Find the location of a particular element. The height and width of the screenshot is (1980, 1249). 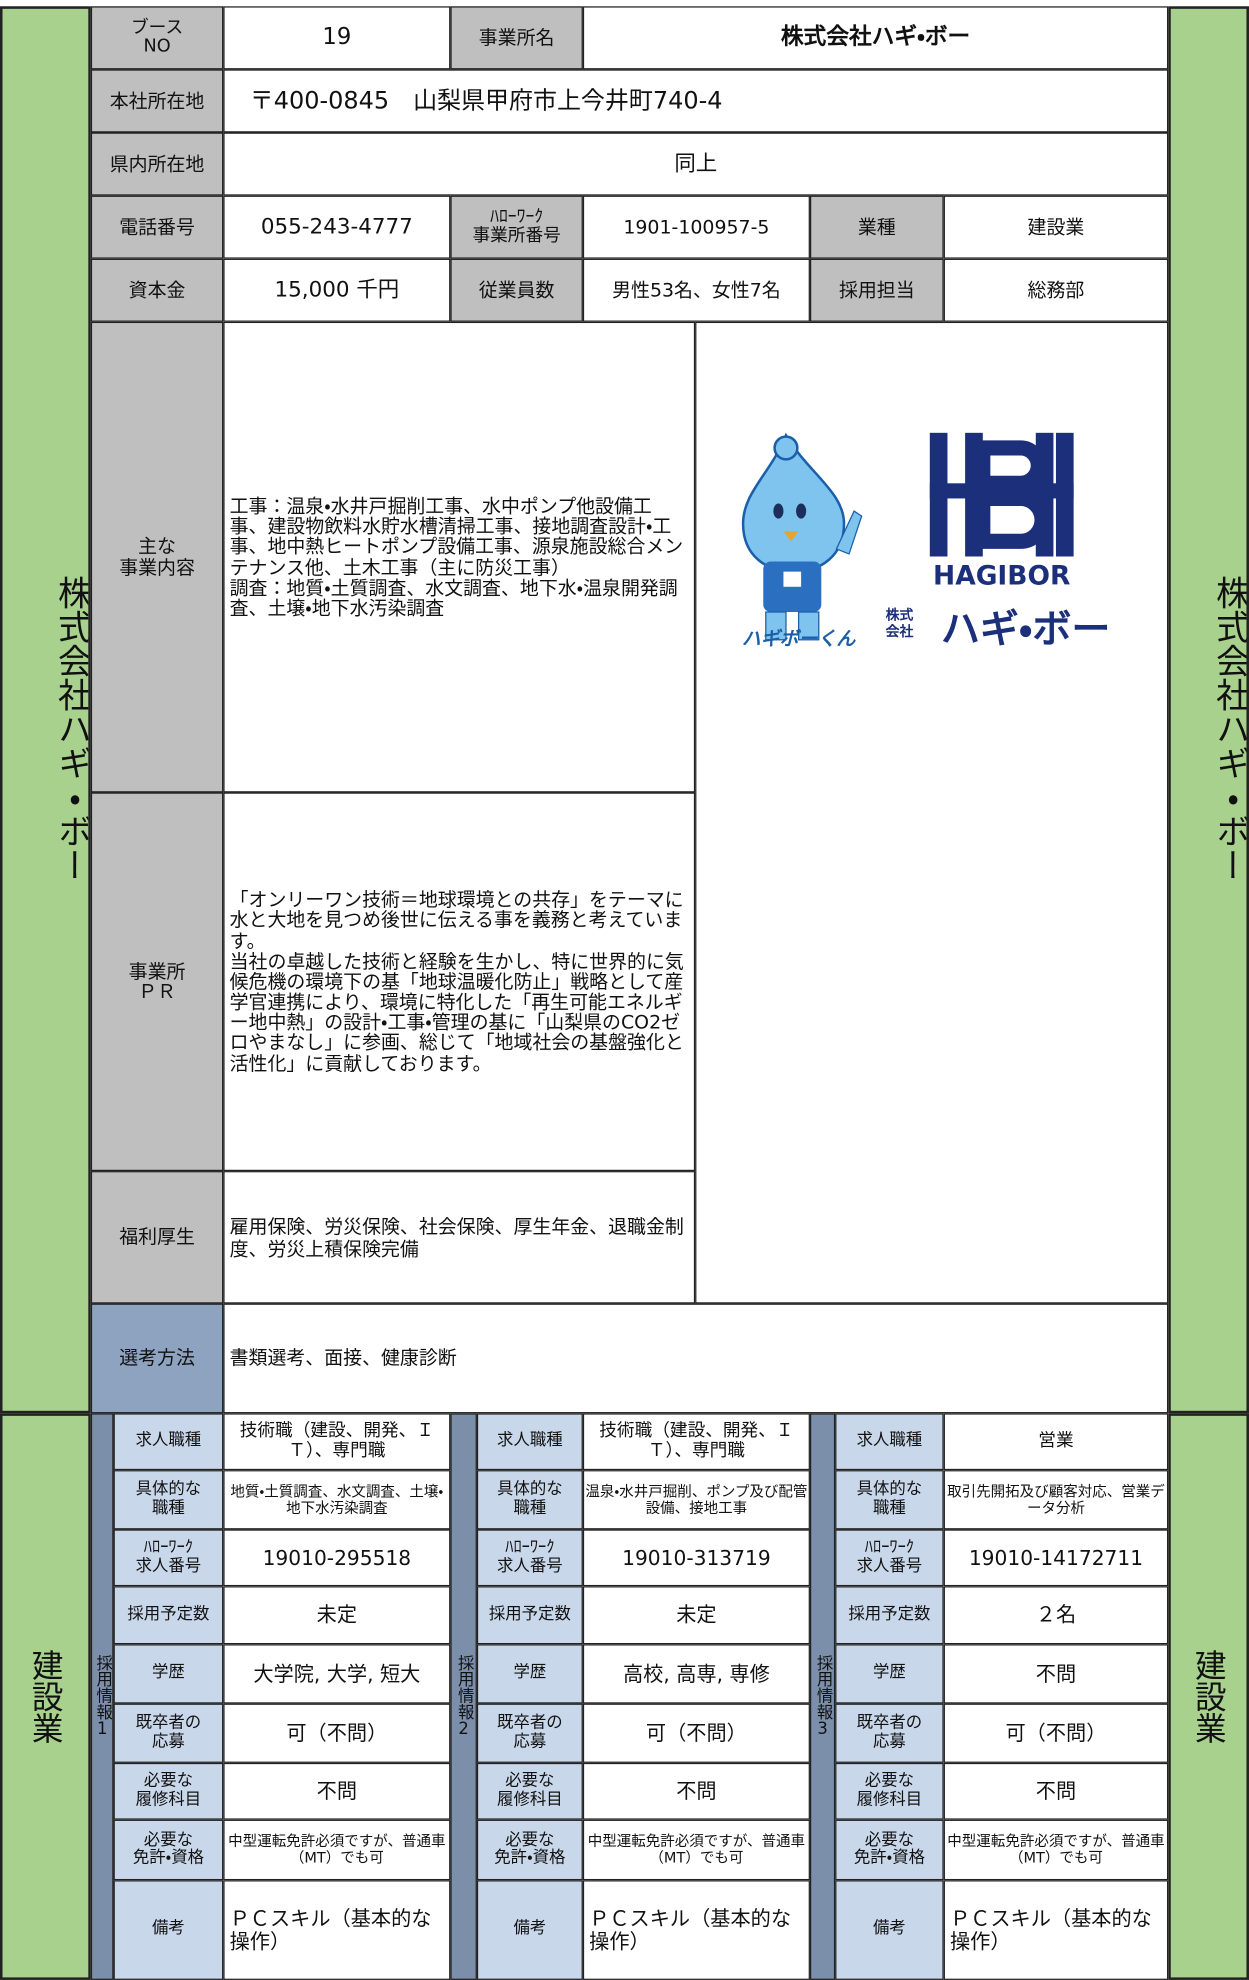

field-label: 業種 is located at coordinates (876, 227).